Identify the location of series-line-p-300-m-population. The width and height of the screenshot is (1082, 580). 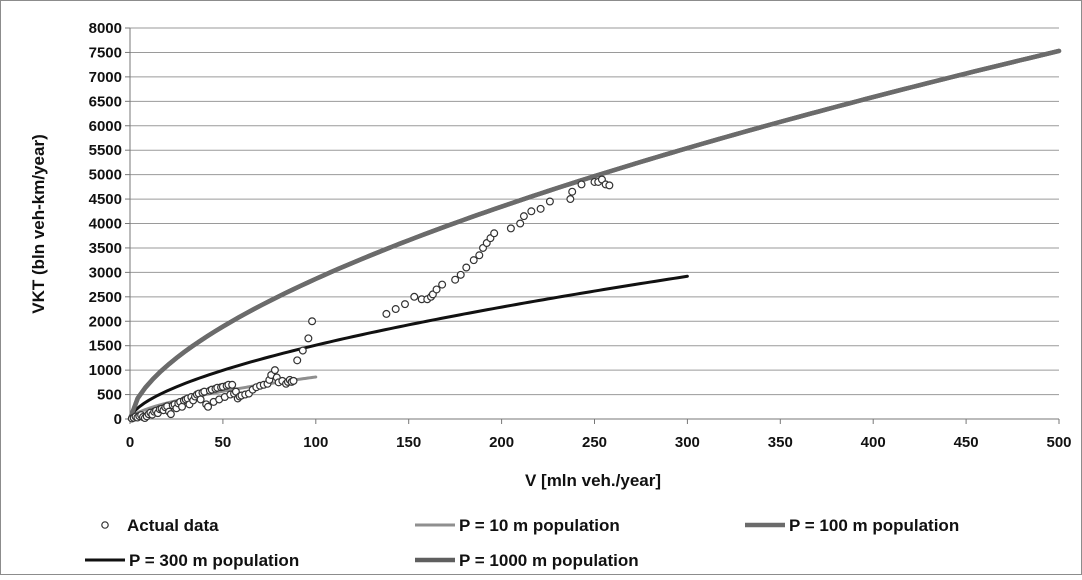
(408, 347).